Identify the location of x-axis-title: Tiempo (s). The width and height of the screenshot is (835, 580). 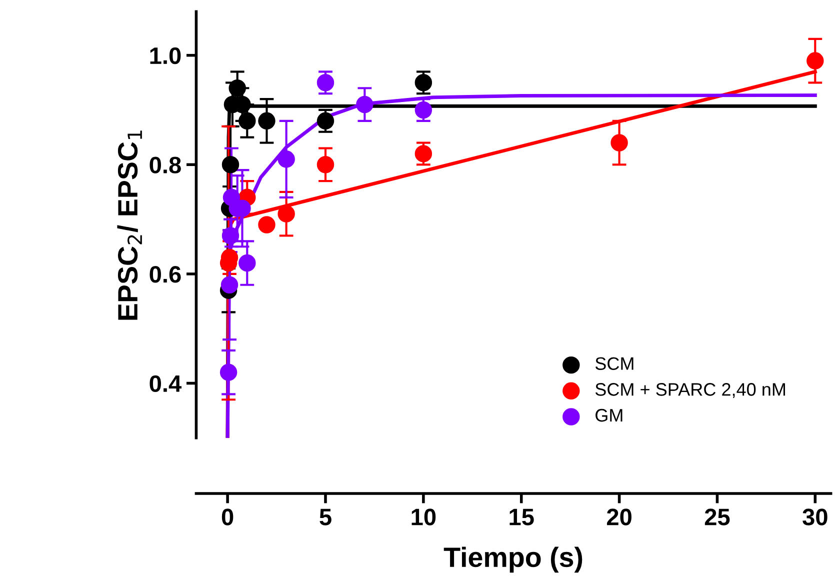
(513, 559).